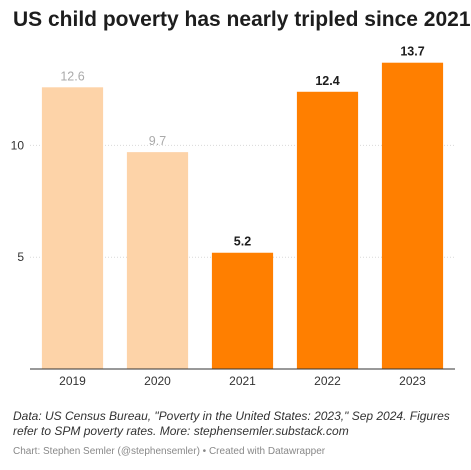  Describe the element at coordinates (157, 141) in the screenshot. I see `bar-value-label-2020: 9.7` at that location.